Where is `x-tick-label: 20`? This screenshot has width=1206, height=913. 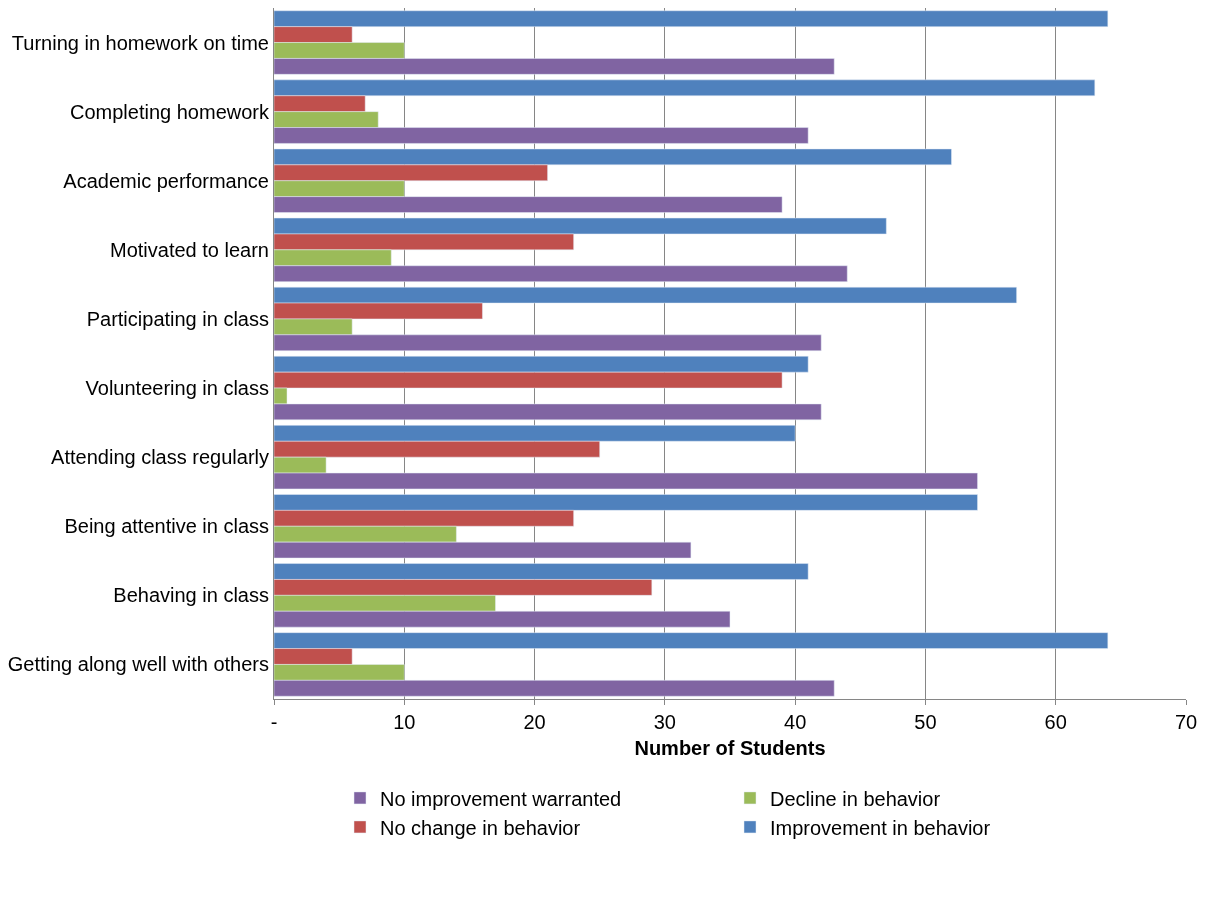
x-tick-label: 20 is located at coordinates (534, 722).